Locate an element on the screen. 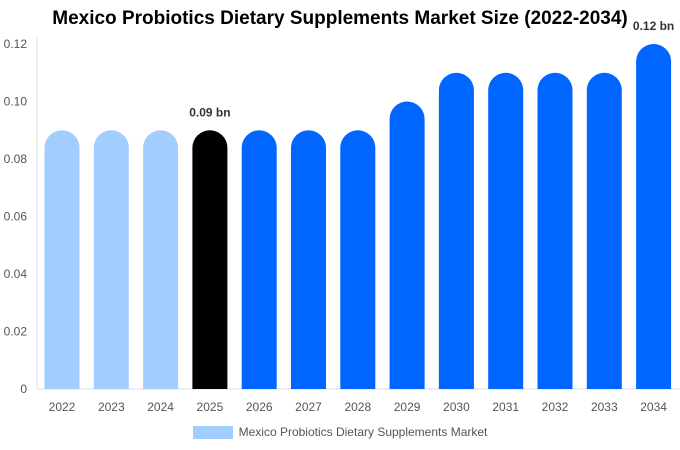 The height and width of the screenshot is (450, 680). y-tick-label: 0.06 is located at coordinates (16, 217).